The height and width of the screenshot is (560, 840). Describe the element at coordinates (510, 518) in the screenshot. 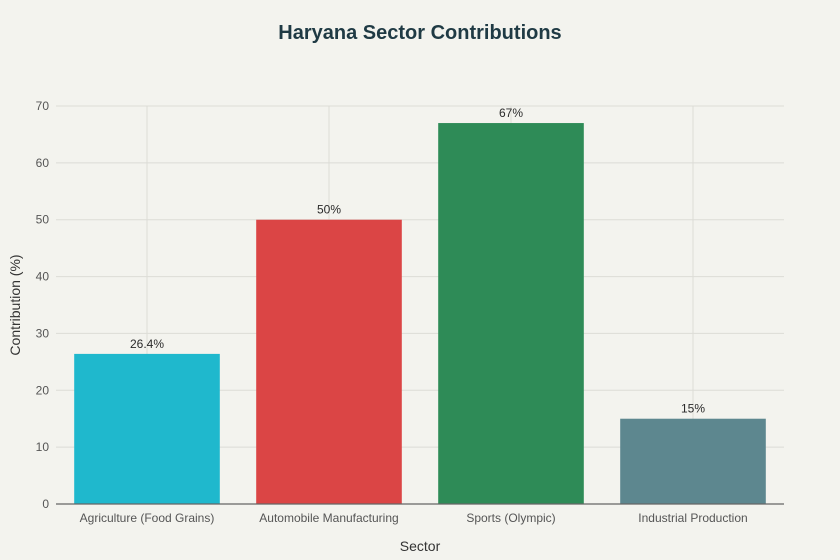

I see `x-tick-label: Sports (Olympic)` at that location.